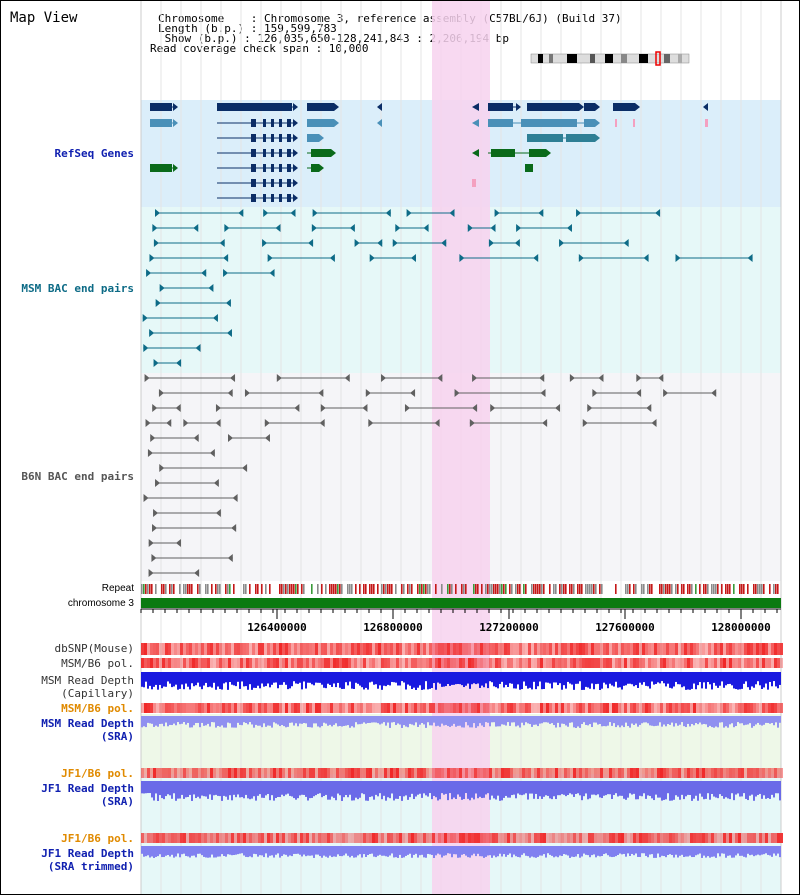 The height and width of the screenshot is (895, 800). Describe the element at coordinates (460, 589) in the screenshot. I see `repeat-track` at that location.